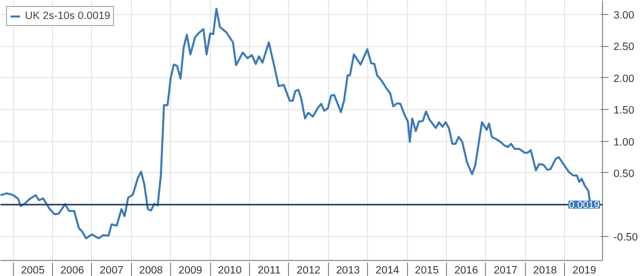 The height and width of the screenshot is (276, 640). Describe the element at coordinates (624, 47) in the screenshot. I see `y-tick-label: 2.50` at that location.